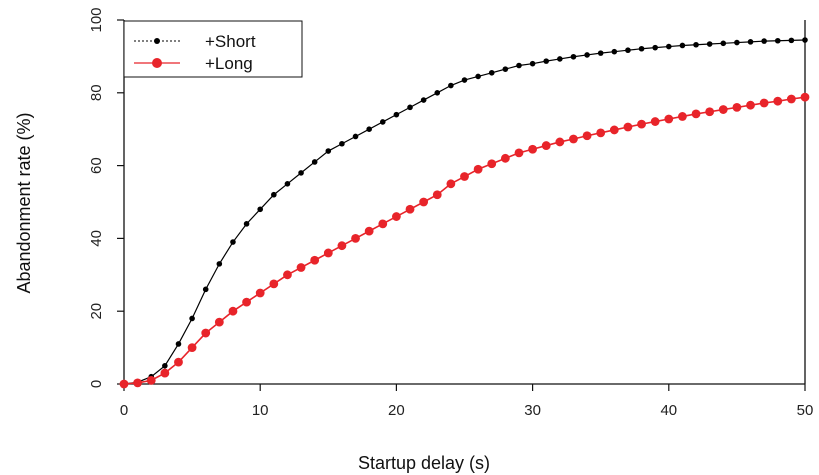  What do you see at coordinates (805, 410) in the screenshot?
I see `x-tick-label-5: 50` at bounding box center [805, 410].